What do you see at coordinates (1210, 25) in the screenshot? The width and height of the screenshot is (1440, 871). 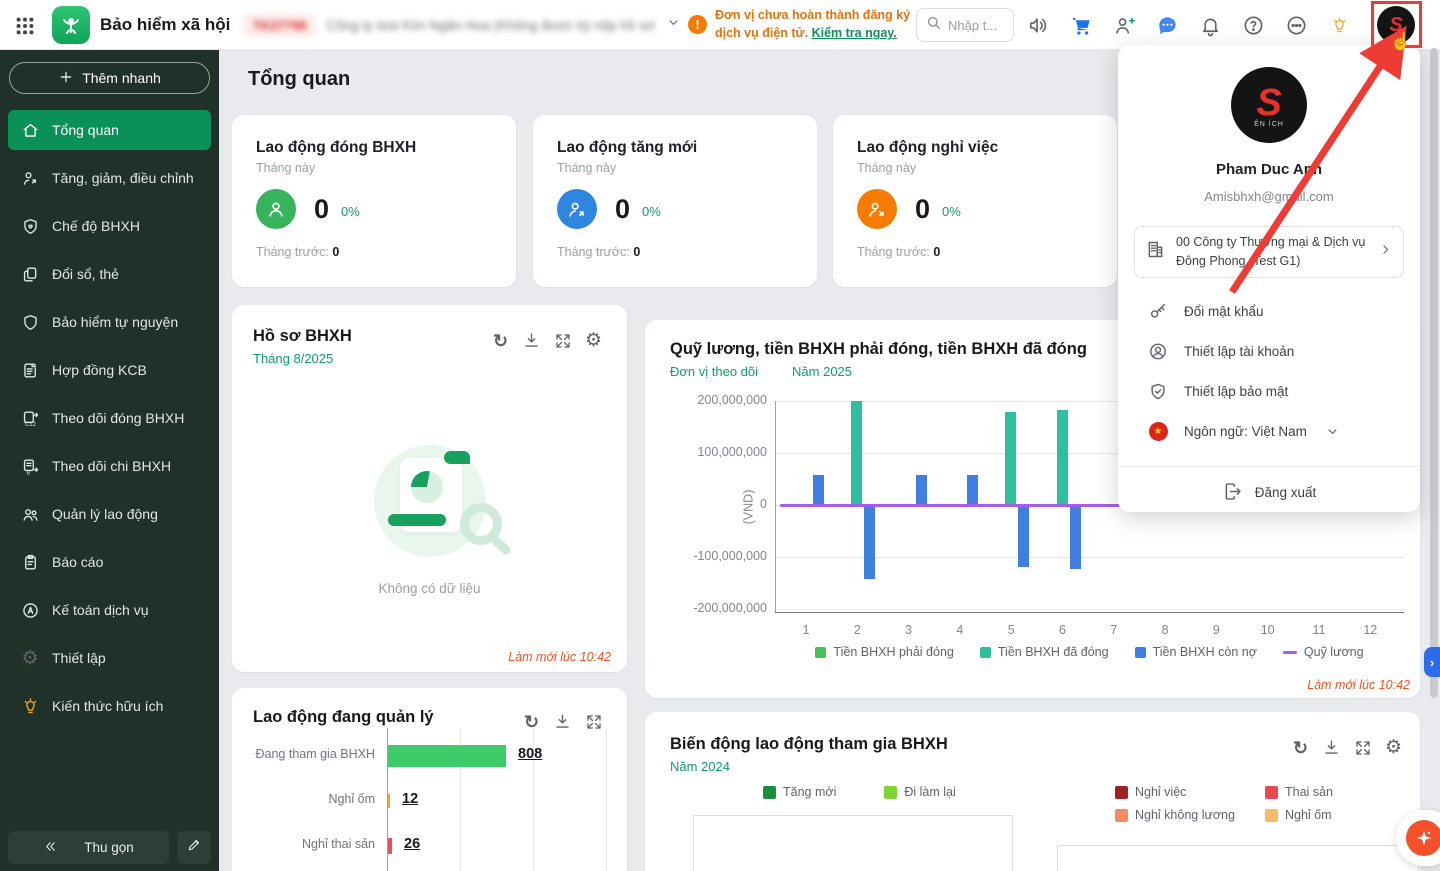 I see `notifications-bell-icon` at bounding box center [1210, 25].